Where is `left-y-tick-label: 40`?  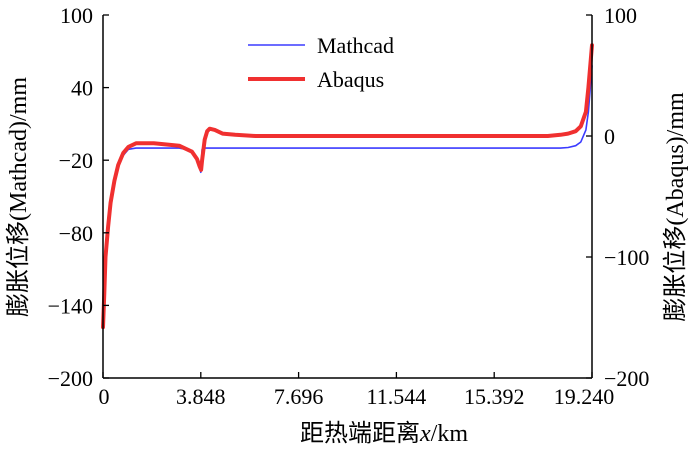 left-y-tick-label: 40 is located at coordinates (82, 88).